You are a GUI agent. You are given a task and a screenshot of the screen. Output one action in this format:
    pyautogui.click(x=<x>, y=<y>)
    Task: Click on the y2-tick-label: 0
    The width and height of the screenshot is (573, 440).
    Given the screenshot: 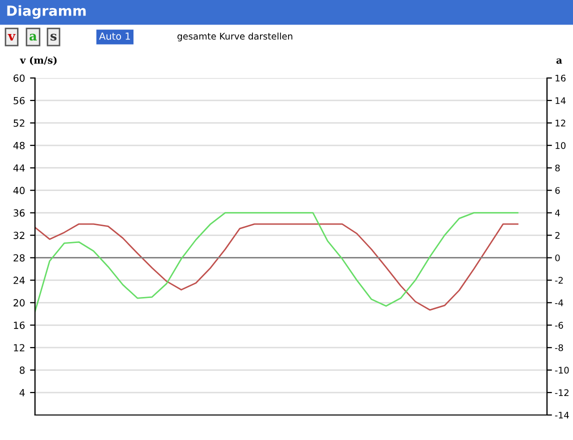 What is the action you would take?
    pyautogui.click(x=557, y=258)
    